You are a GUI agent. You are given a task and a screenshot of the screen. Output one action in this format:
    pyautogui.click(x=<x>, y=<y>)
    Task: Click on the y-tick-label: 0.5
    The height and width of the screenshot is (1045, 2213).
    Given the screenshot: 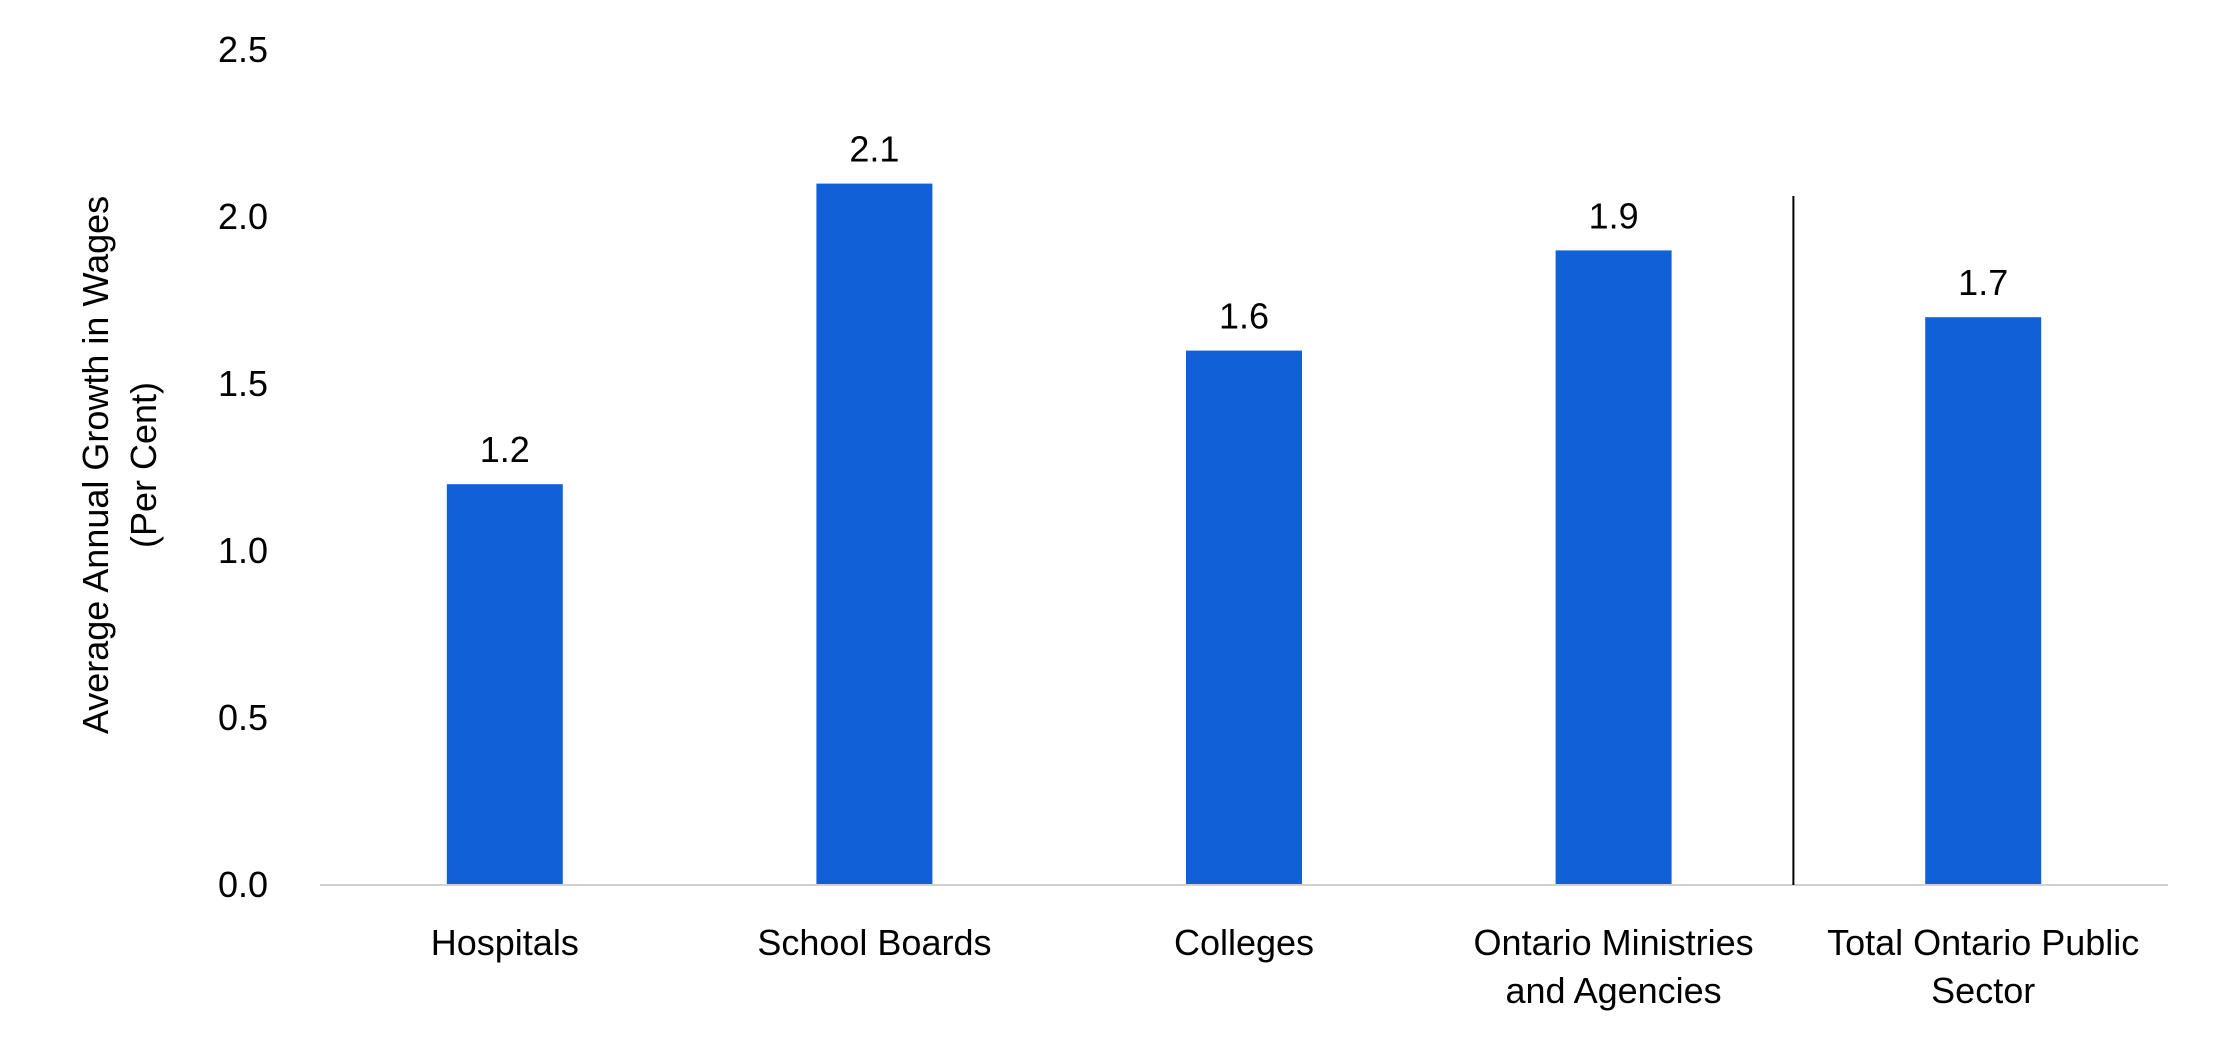 What is the action you would take?
    pyautogui.click(x=243, y=717)
    